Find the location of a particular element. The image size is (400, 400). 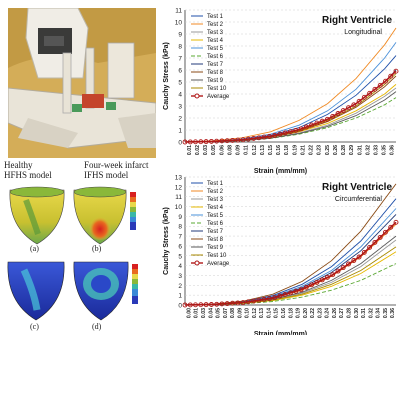

x-tick-label: 0.05 is located at coordinates (214, 150).